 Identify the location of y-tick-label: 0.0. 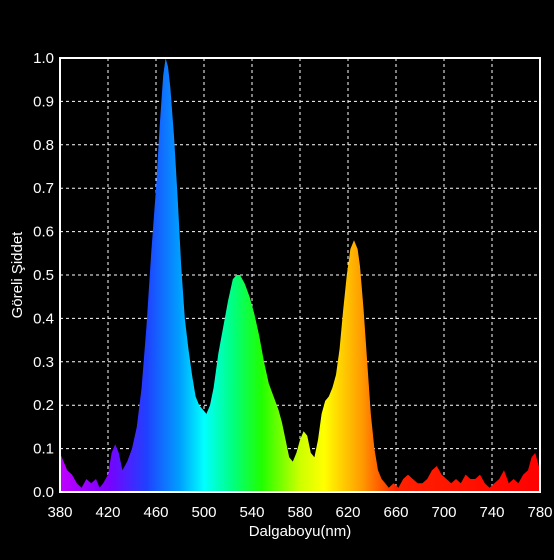
(43, 492).